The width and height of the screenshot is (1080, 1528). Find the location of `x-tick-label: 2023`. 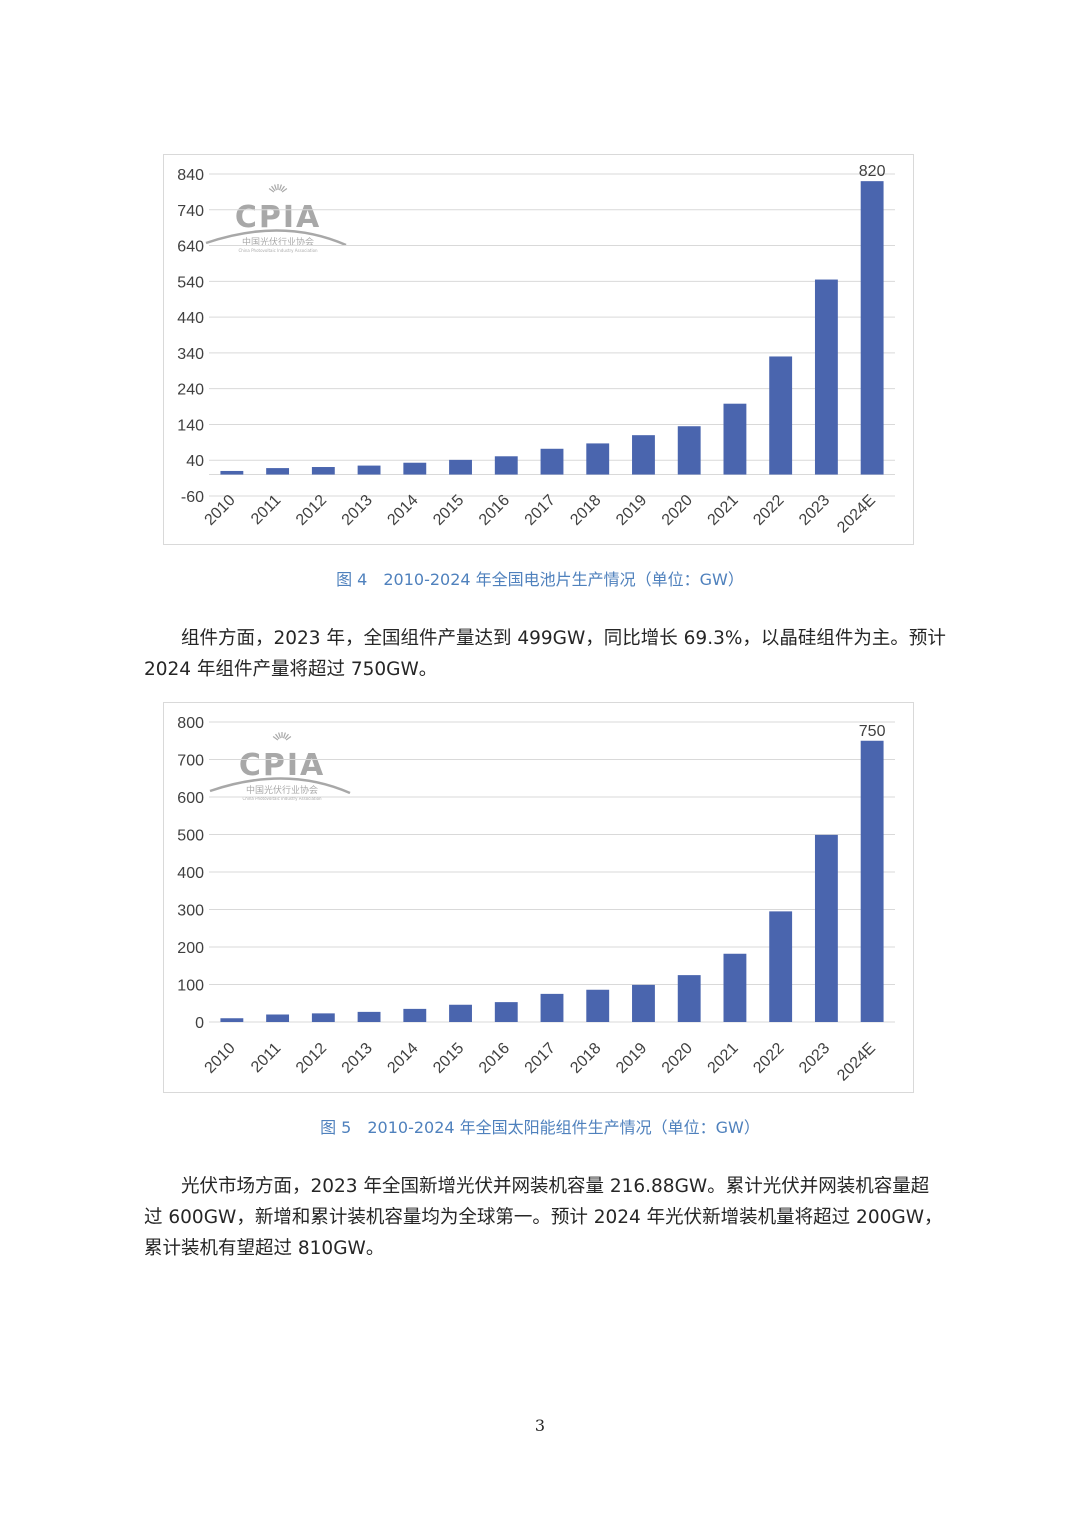

x-tick-label: 2023 is located at coordinates (814, 510).